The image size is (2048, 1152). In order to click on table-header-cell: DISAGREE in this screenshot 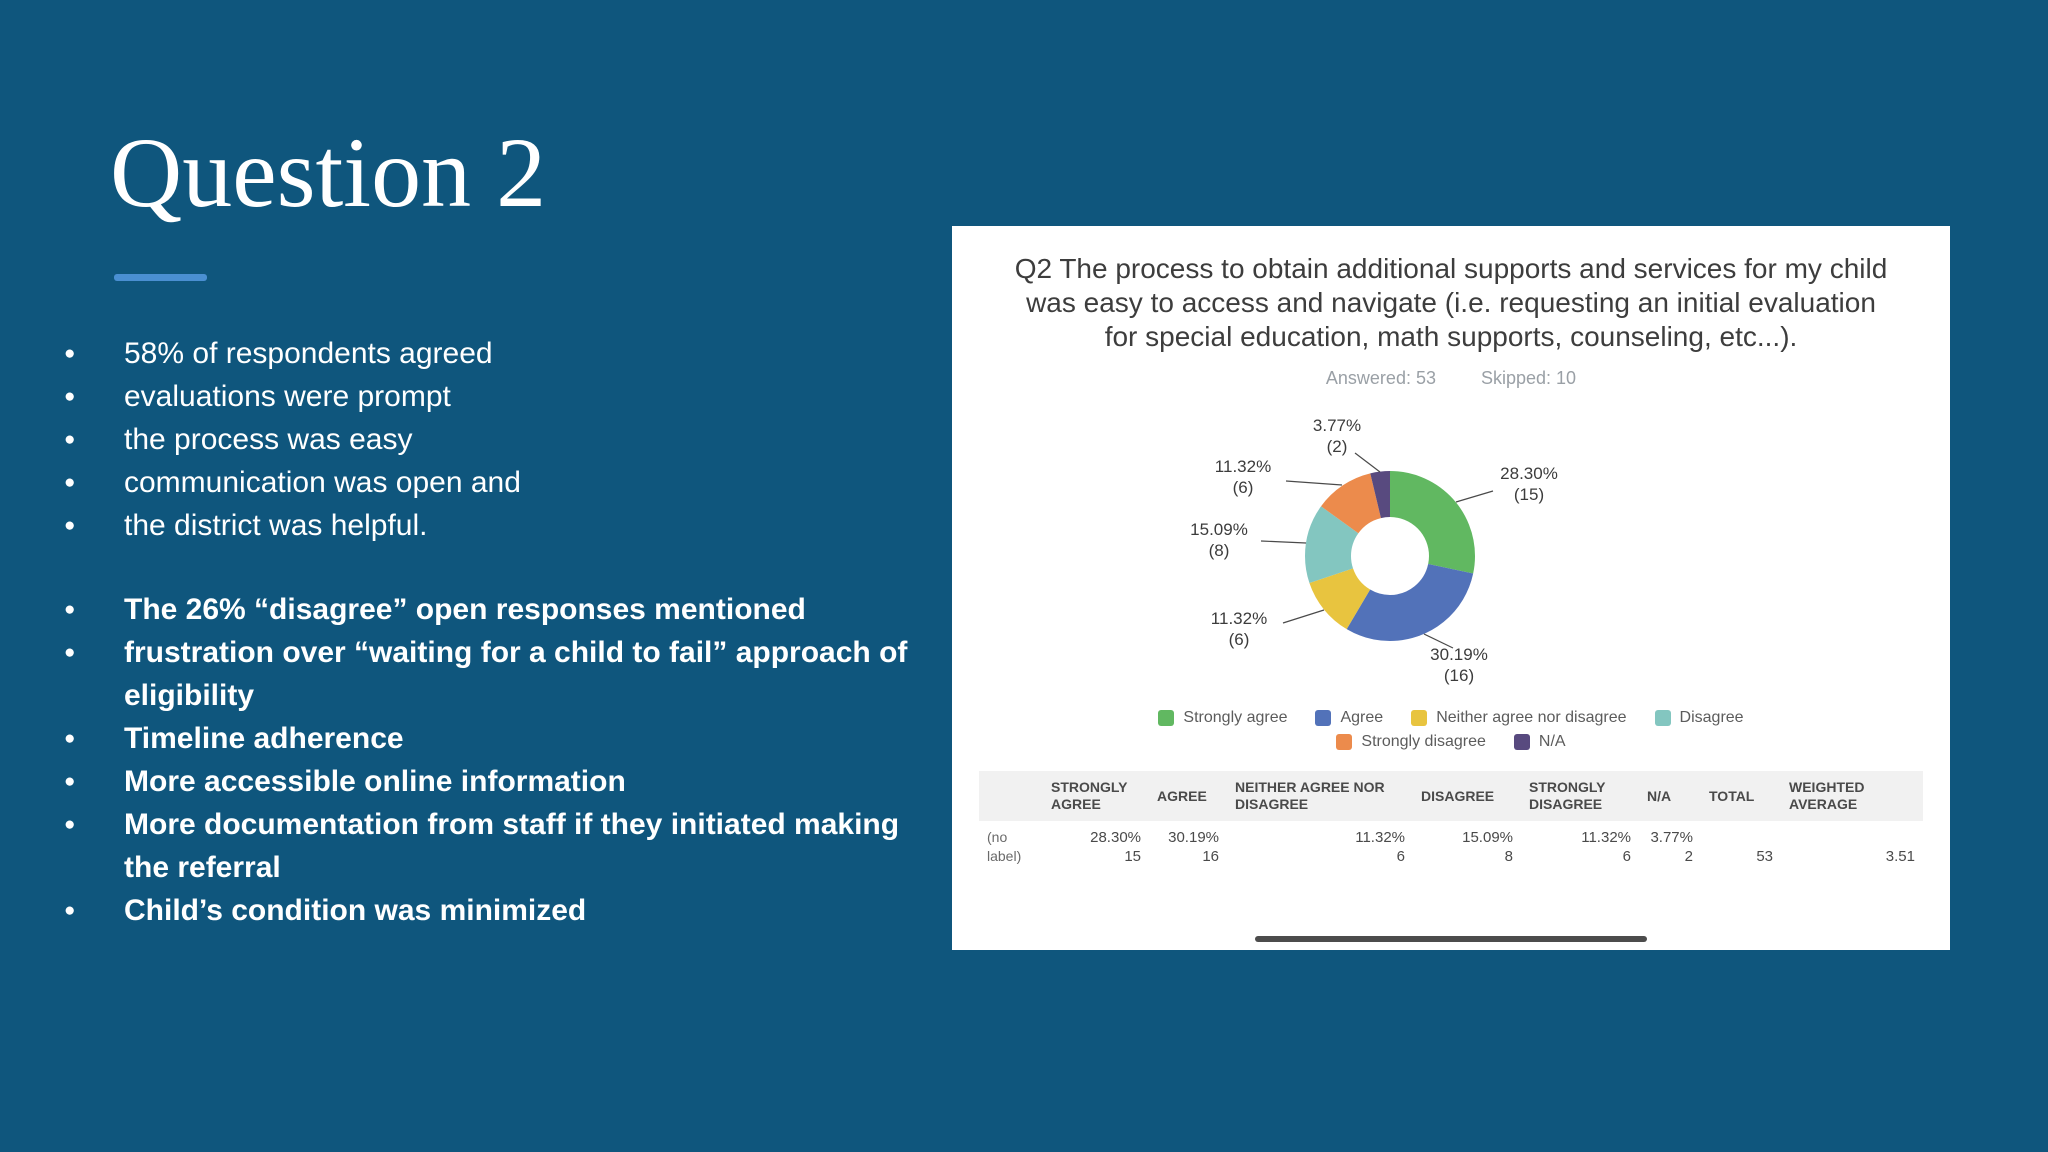, I will do `click(1467, 796)`.